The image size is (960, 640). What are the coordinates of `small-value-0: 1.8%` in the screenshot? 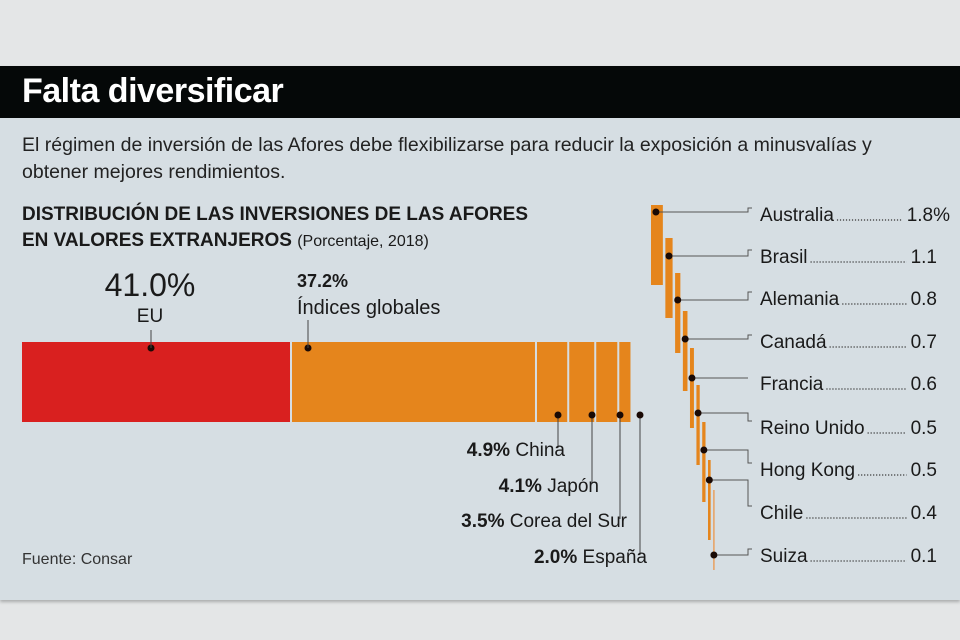 It's located at (928, 215).